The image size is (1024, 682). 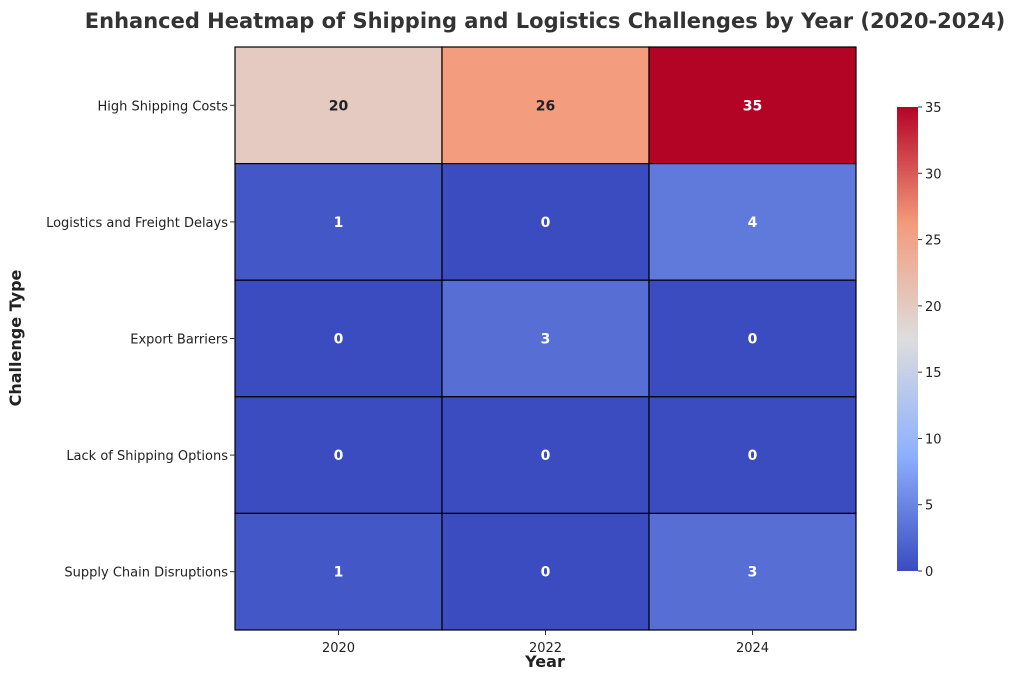 What do you see at coordinates (338, 648) in the screenshot?
I see `x-tick-label: 2020` at bounding box center [338, 648].